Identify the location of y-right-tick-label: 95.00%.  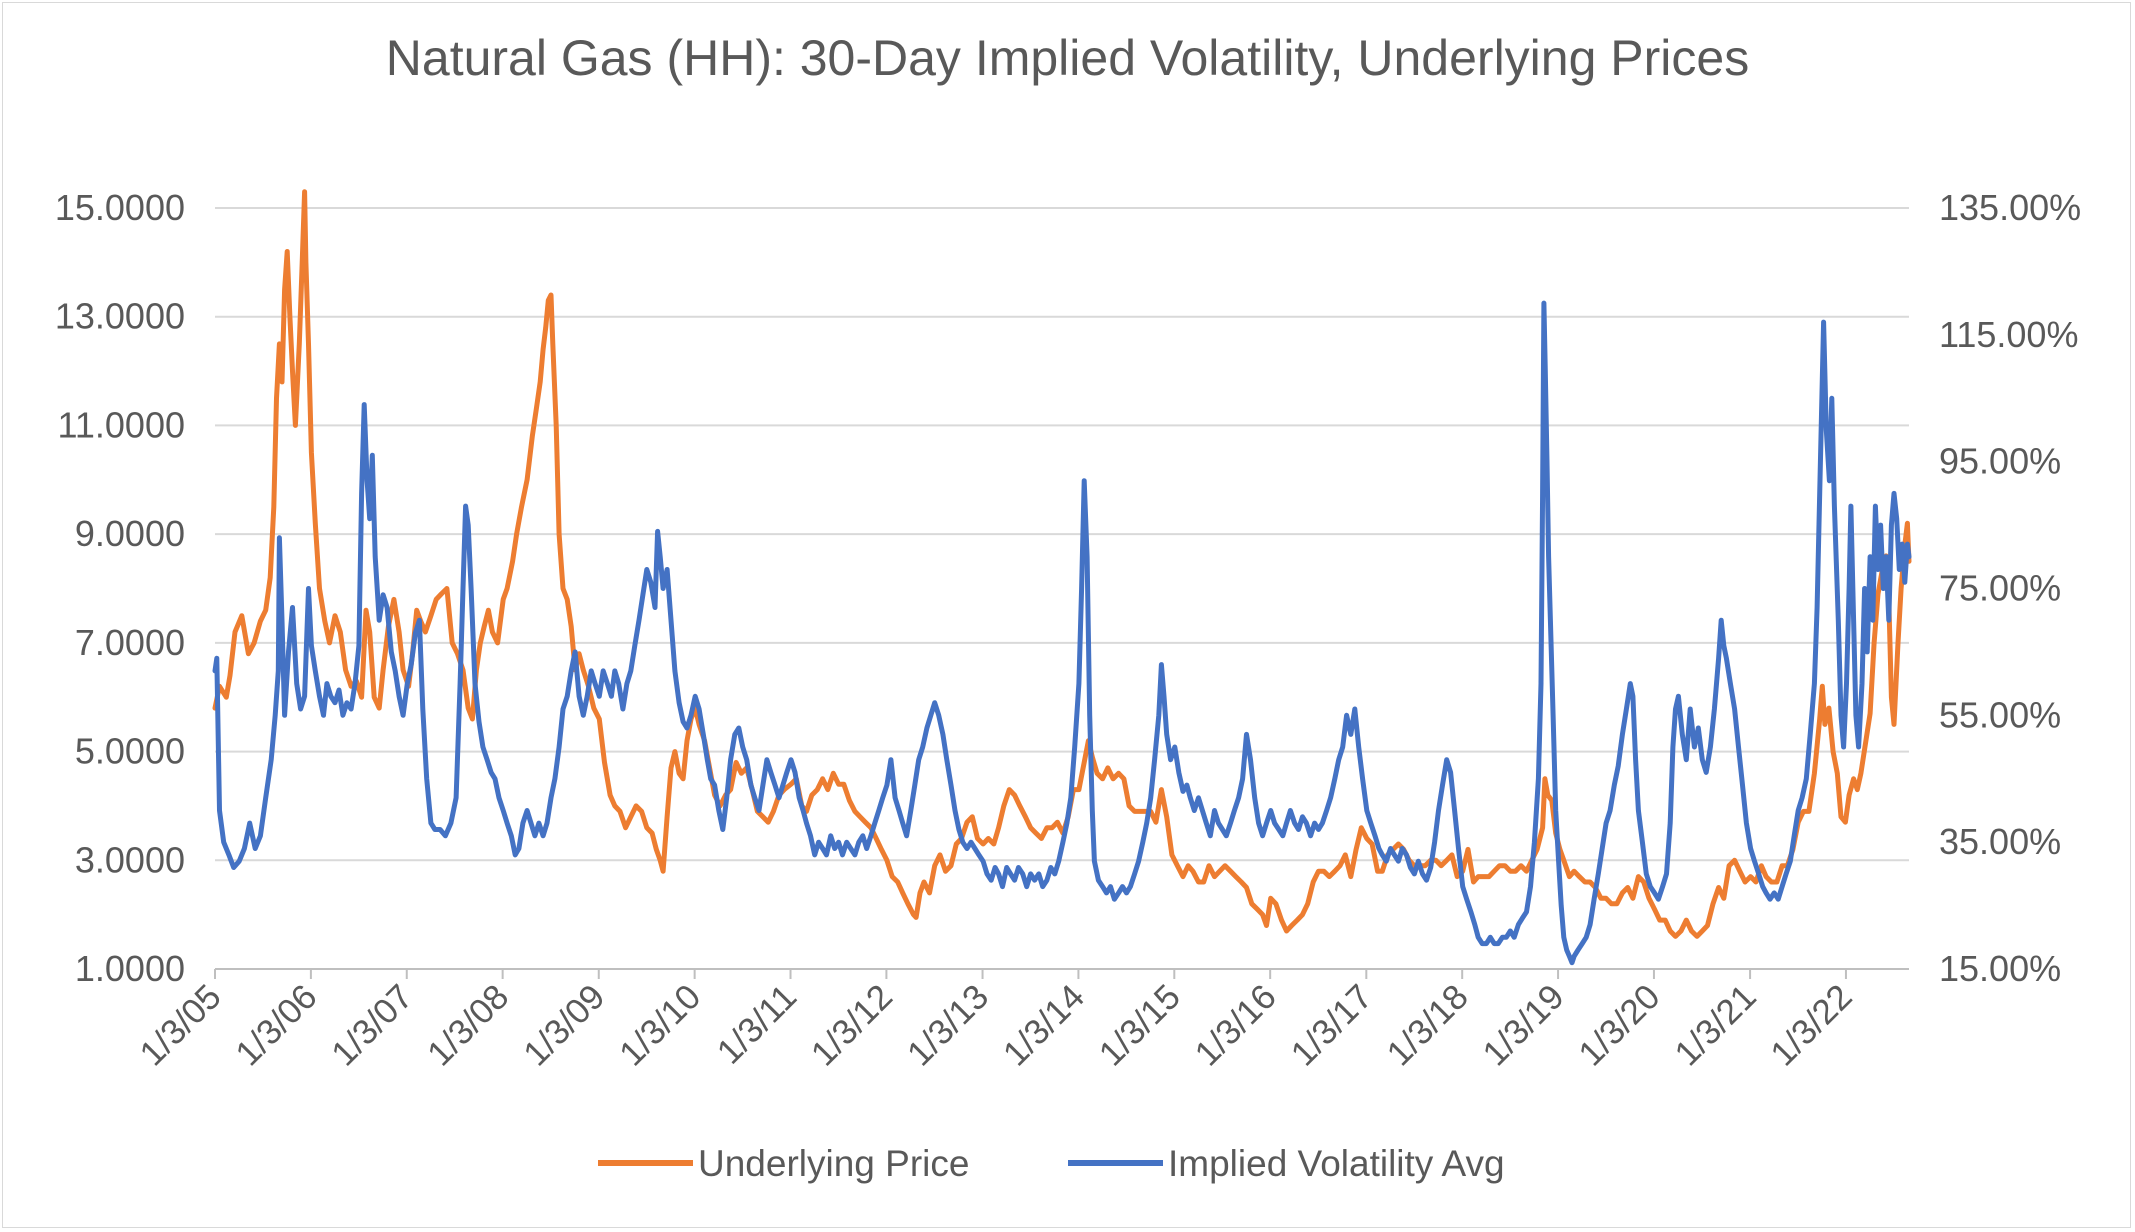
(2000, 461).